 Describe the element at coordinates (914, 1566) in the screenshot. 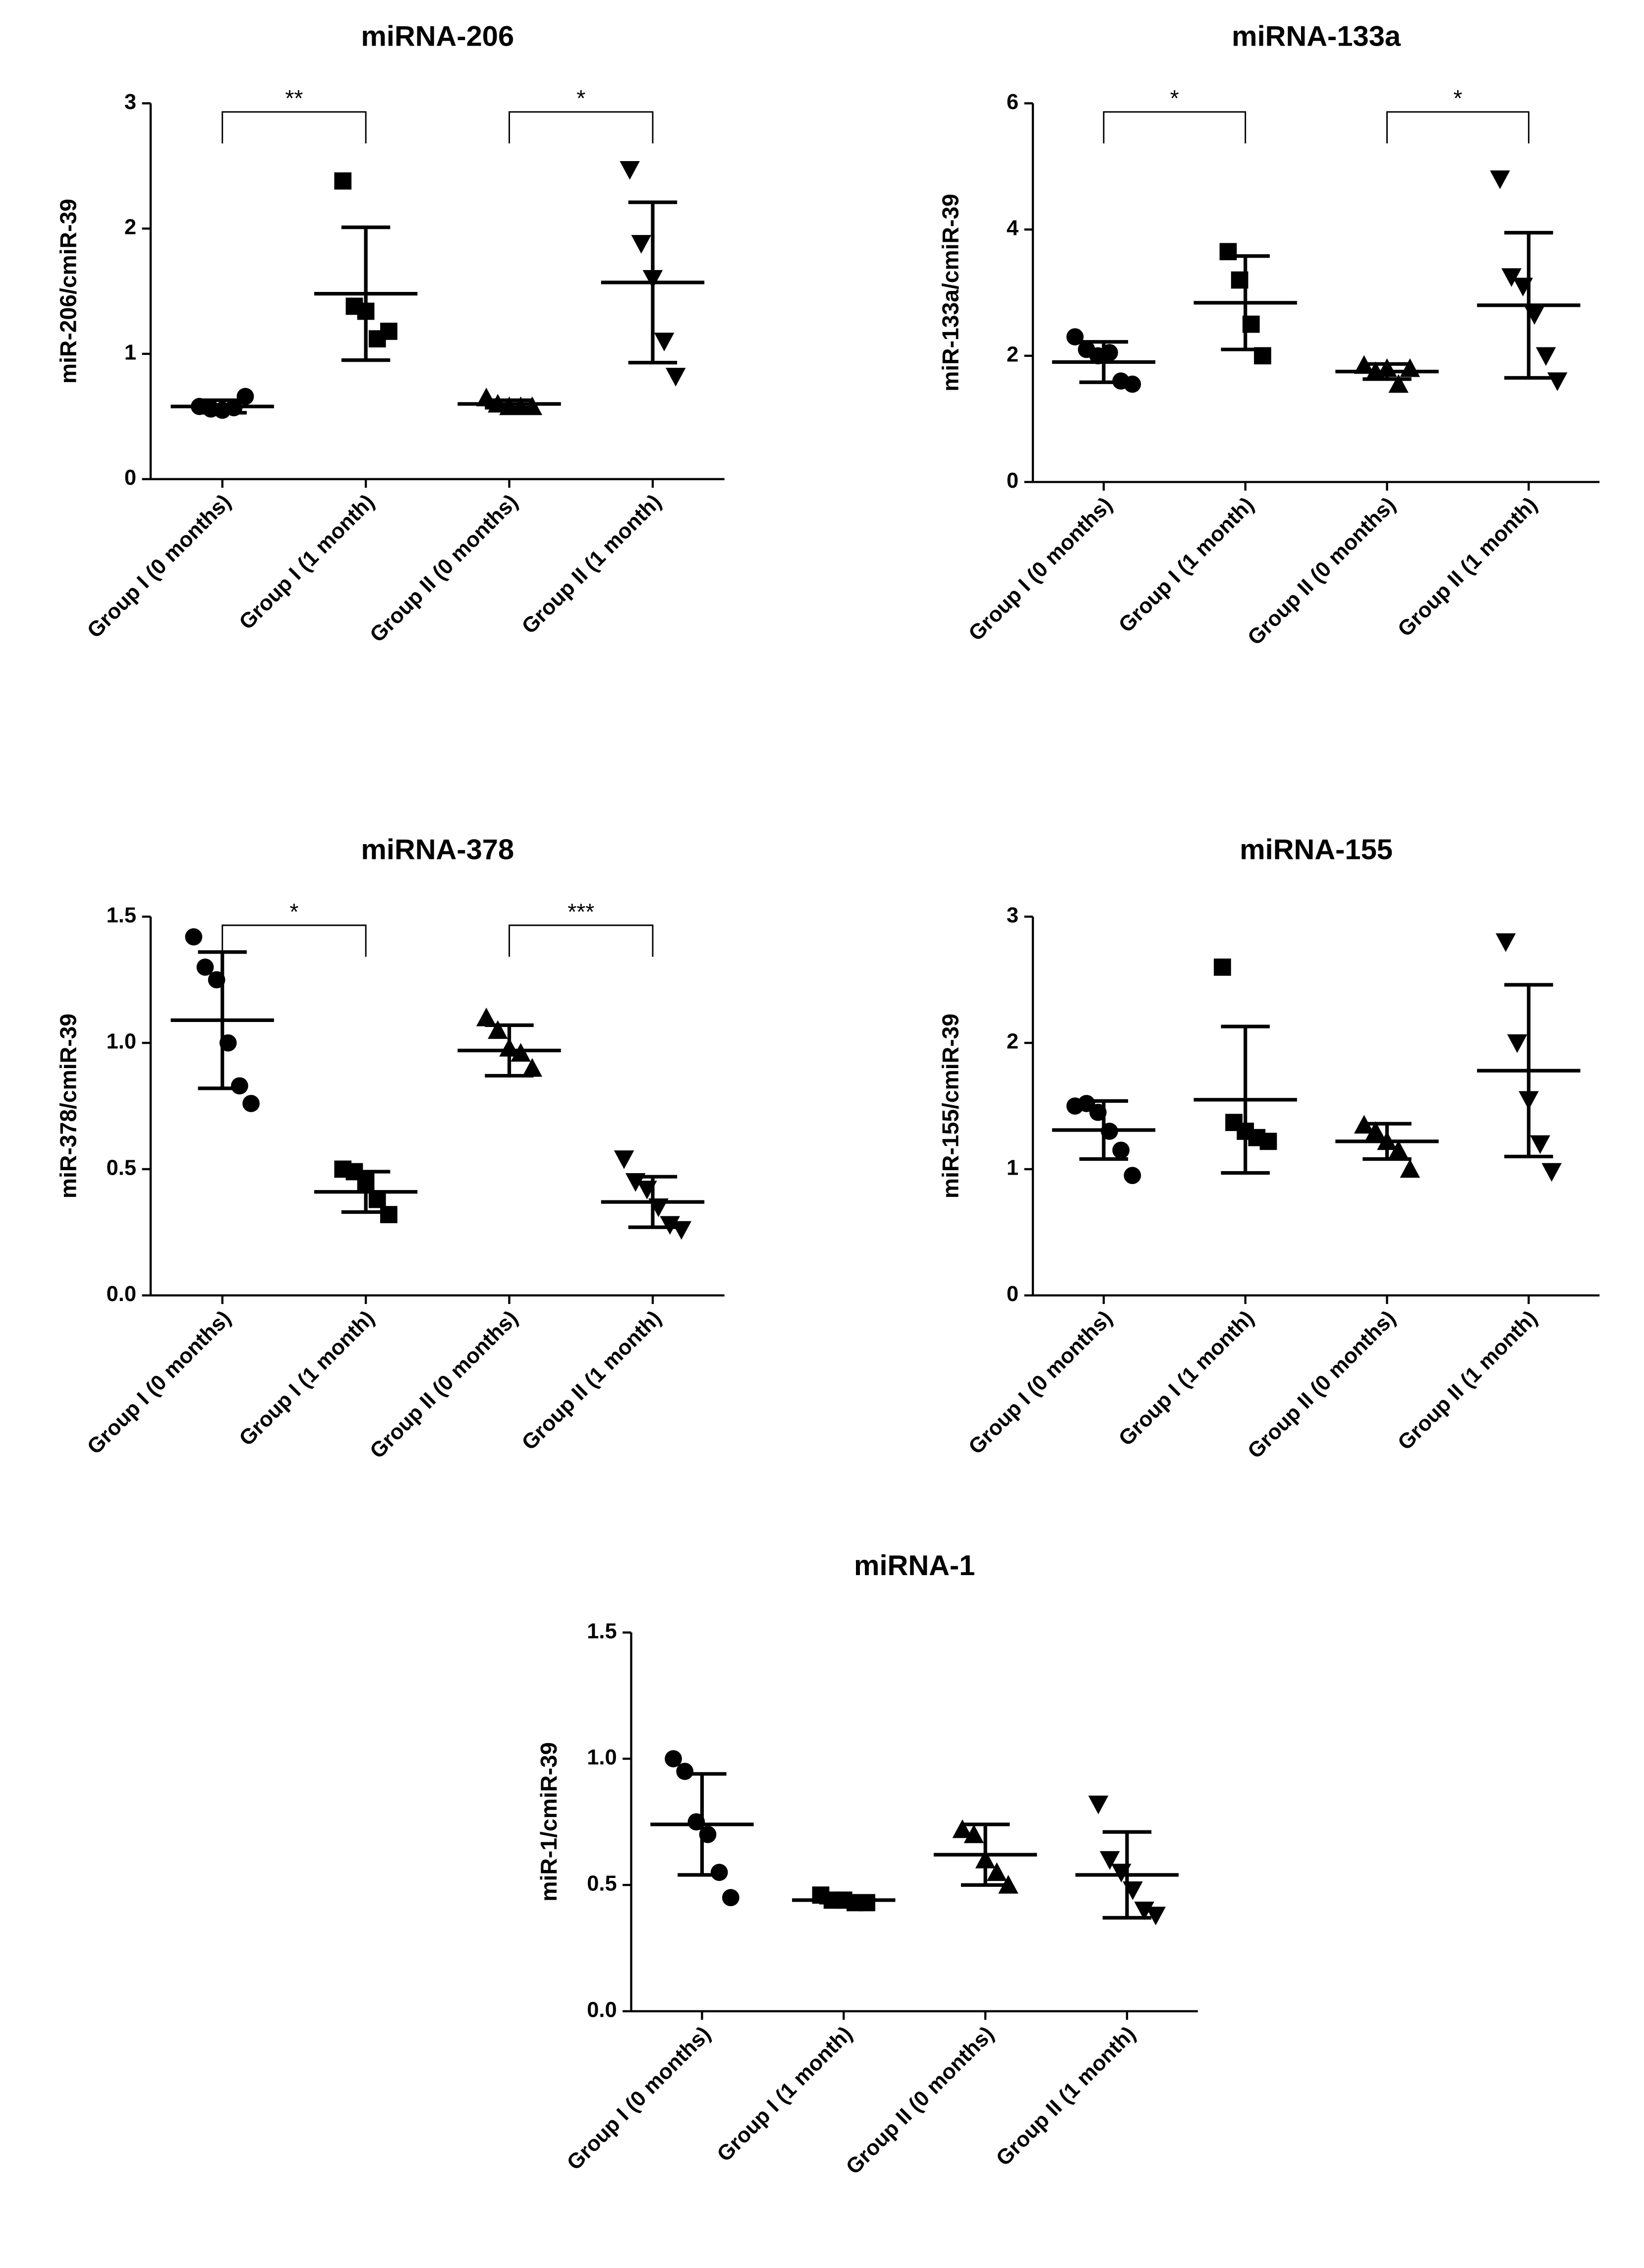

I see `chart-title: miRNA-1` at that location.